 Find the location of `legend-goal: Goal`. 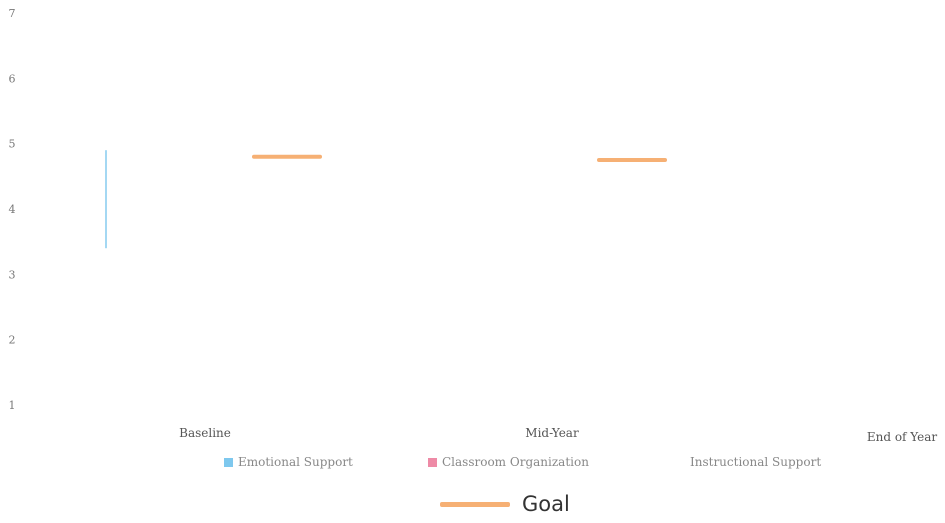

legend-goal: Goal is located at coordinates (472, 507).